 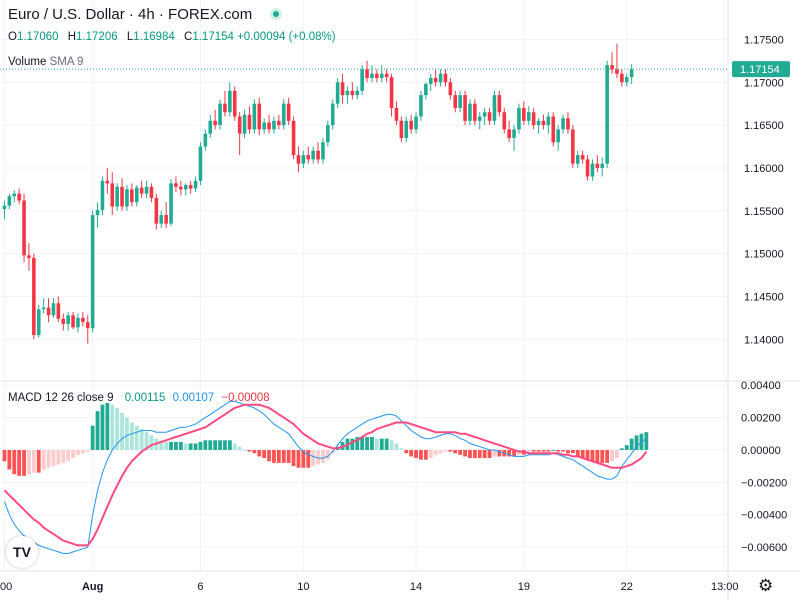 I want to click on time-tick-label: 19, so click(x=524, y=587).